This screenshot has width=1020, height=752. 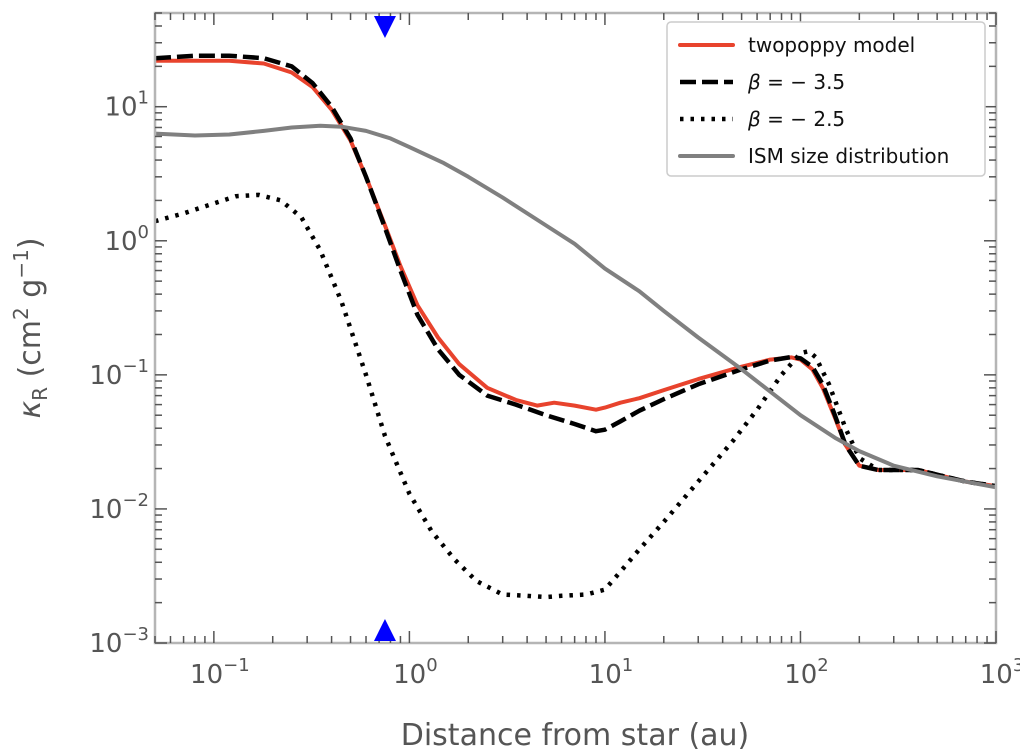 I want to click on legend-label-1: β = − 3.5, so click(x=796, y=82).